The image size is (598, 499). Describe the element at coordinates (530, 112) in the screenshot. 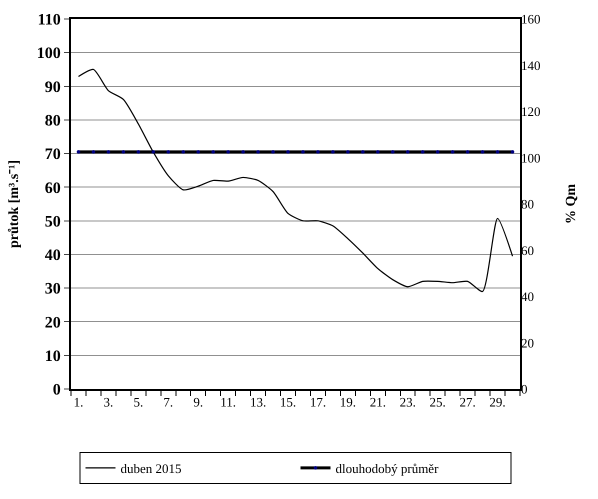

I see `y2-tick-label: 120` at that location.